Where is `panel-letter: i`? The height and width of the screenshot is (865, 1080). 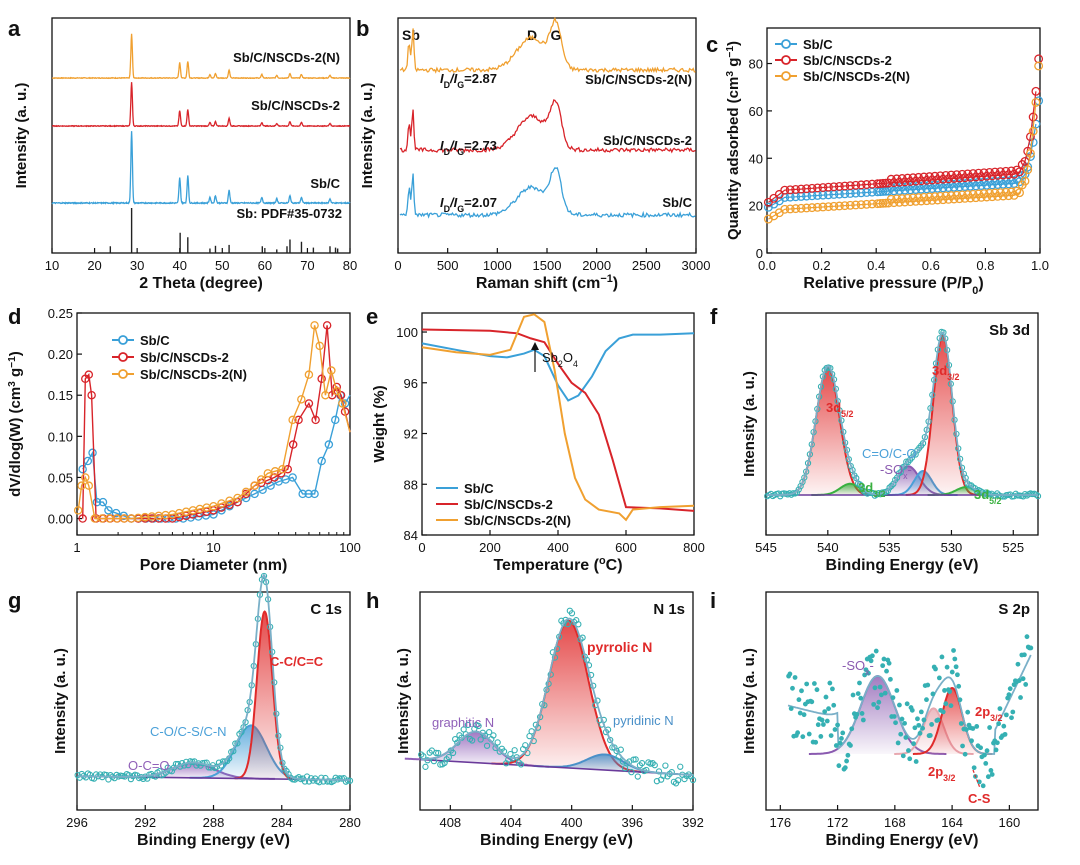
panel-letter: i is located at coordinates (713, 600).